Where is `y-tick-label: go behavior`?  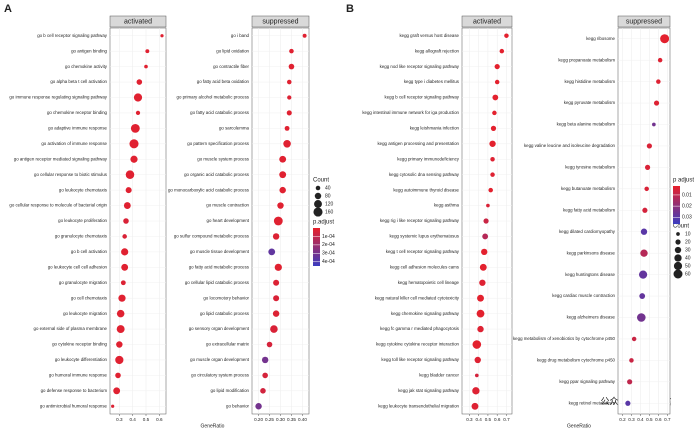
y-tick-label: go behavior is located at coordinates (237, 405).